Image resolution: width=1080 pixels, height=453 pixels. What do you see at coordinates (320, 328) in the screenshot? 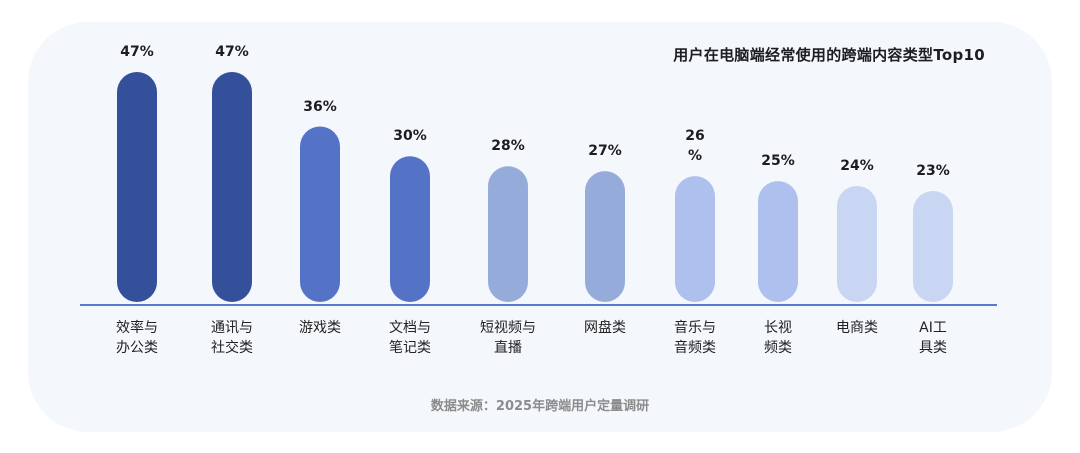
I see `category-label-3: 游戏类` at bounding box center [320, 328].